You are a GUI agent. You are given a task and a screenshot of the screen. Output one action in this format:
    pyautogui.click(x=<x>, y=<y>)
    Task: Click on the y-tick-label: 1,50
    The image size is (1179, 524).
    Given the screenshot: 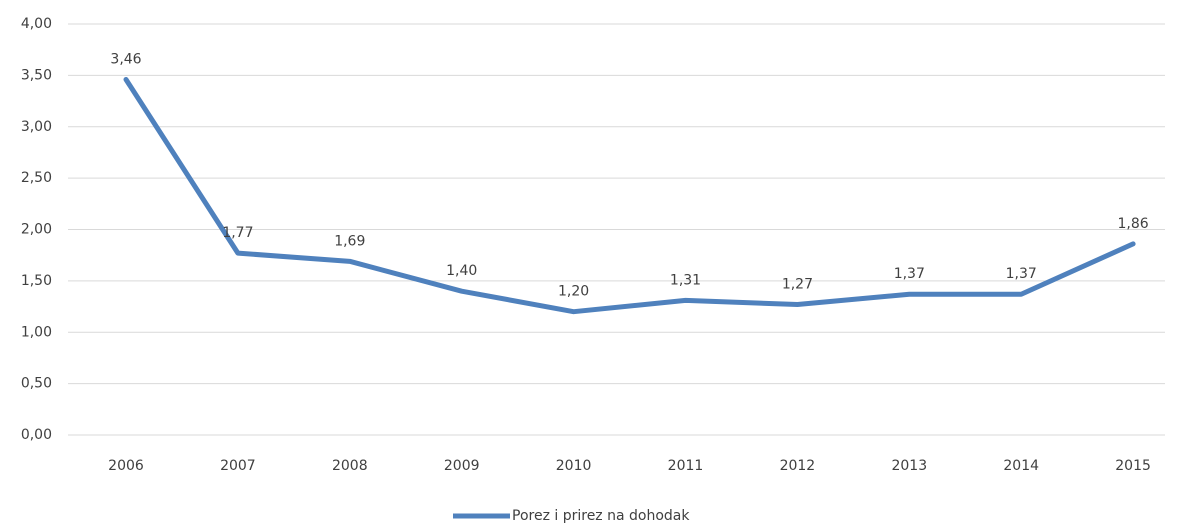 What is the action you would take?
    pyautogui.click(x=36, y=281)
    